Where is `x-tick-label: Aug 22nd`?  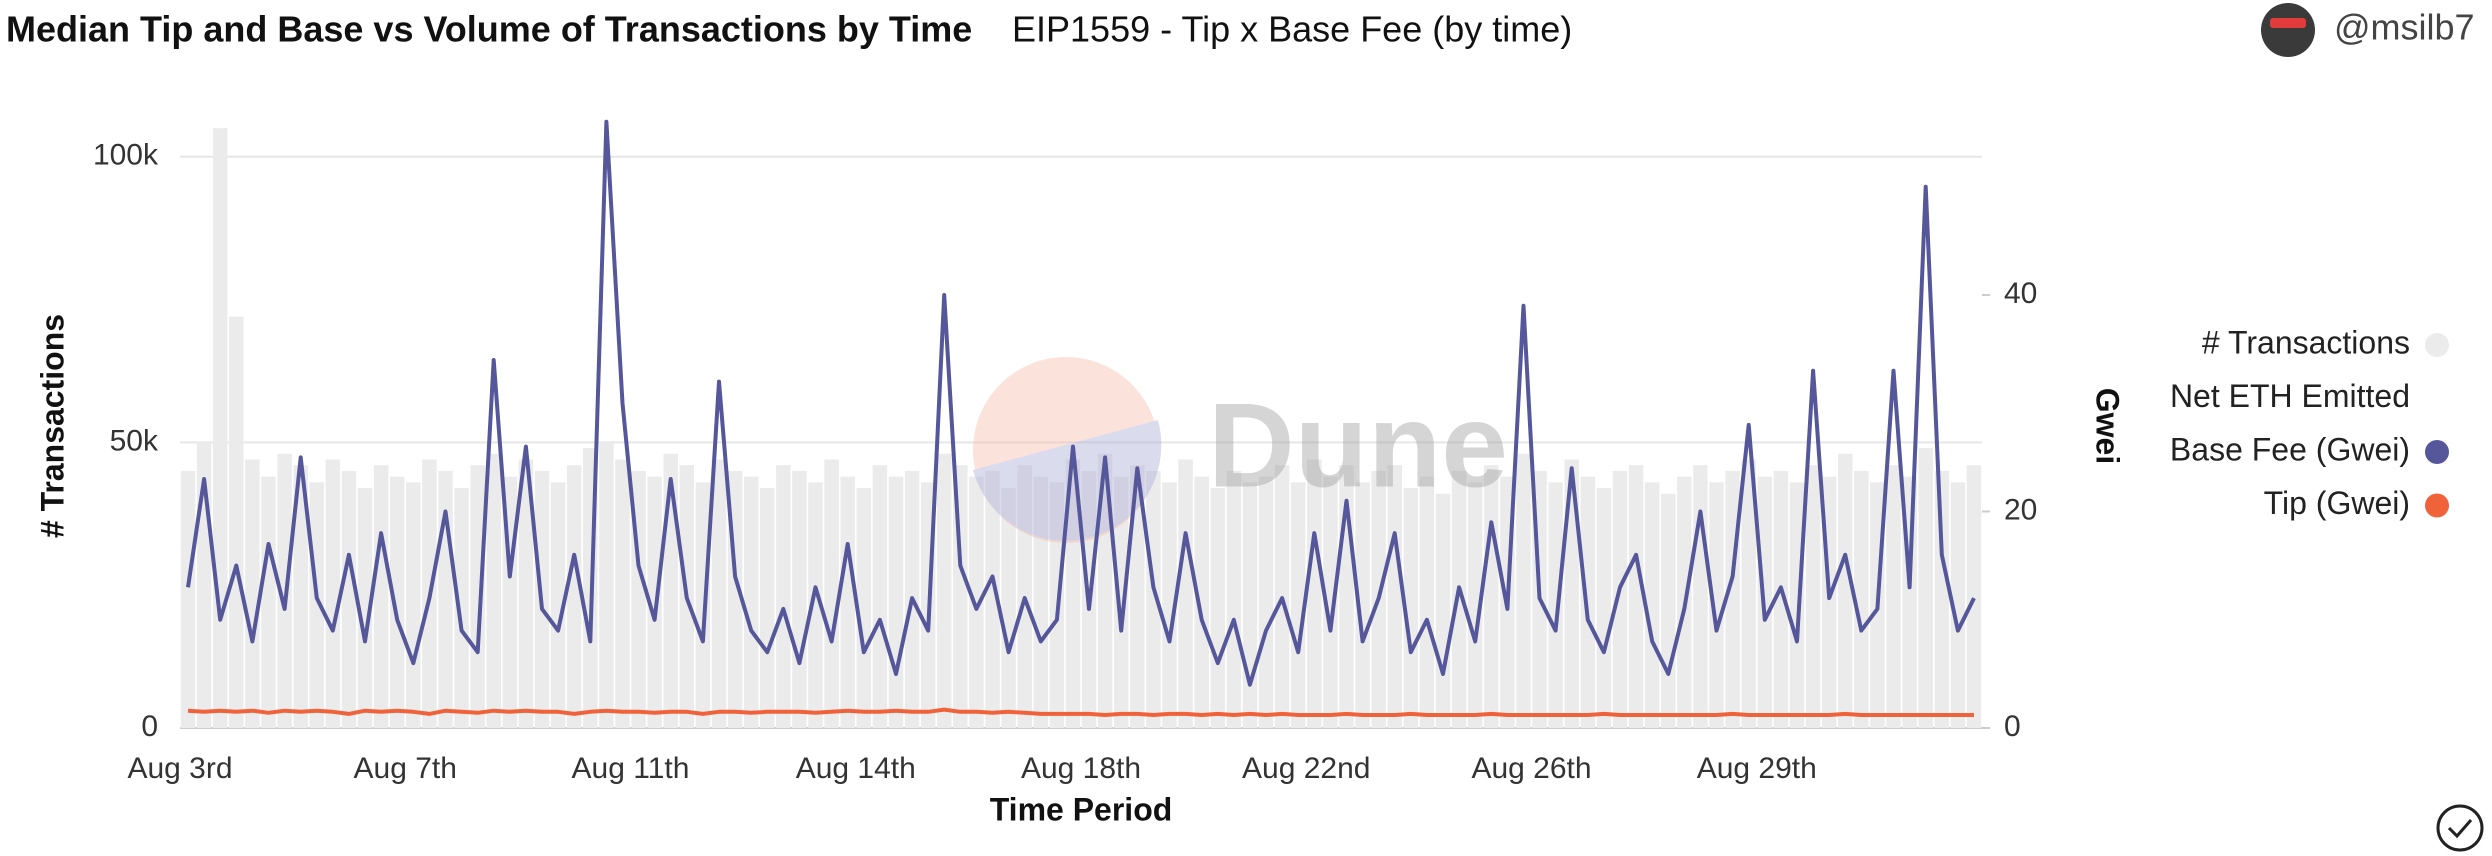 x-tick-label: Aug 22nd is located at coordinates (1306, 768).